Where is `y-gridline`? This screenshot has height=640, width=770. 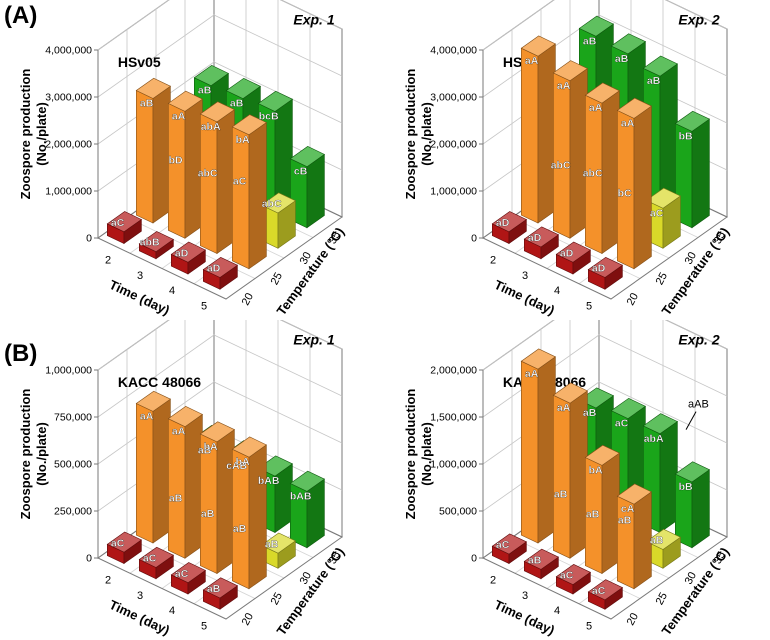
y-gridline is located at coordinates (220, 25).